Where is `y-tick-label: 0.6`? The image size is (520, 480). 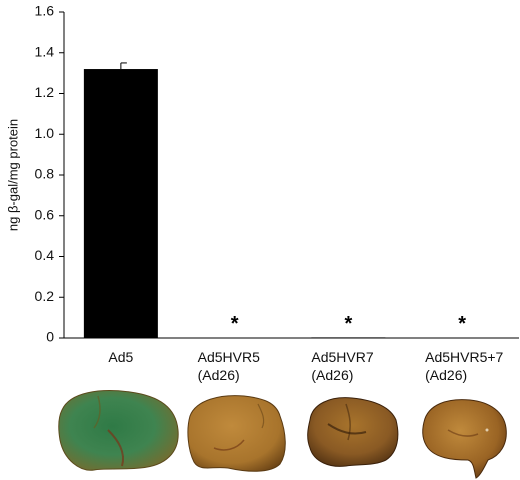
y-tick-label: 0.6 is located at coordinates (45, 214).